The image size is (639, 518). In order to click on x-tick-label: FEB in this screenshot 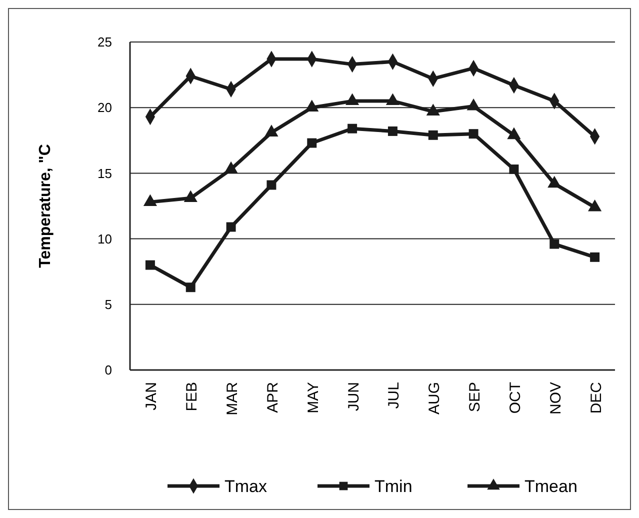, I will do `click(192, 397)`.